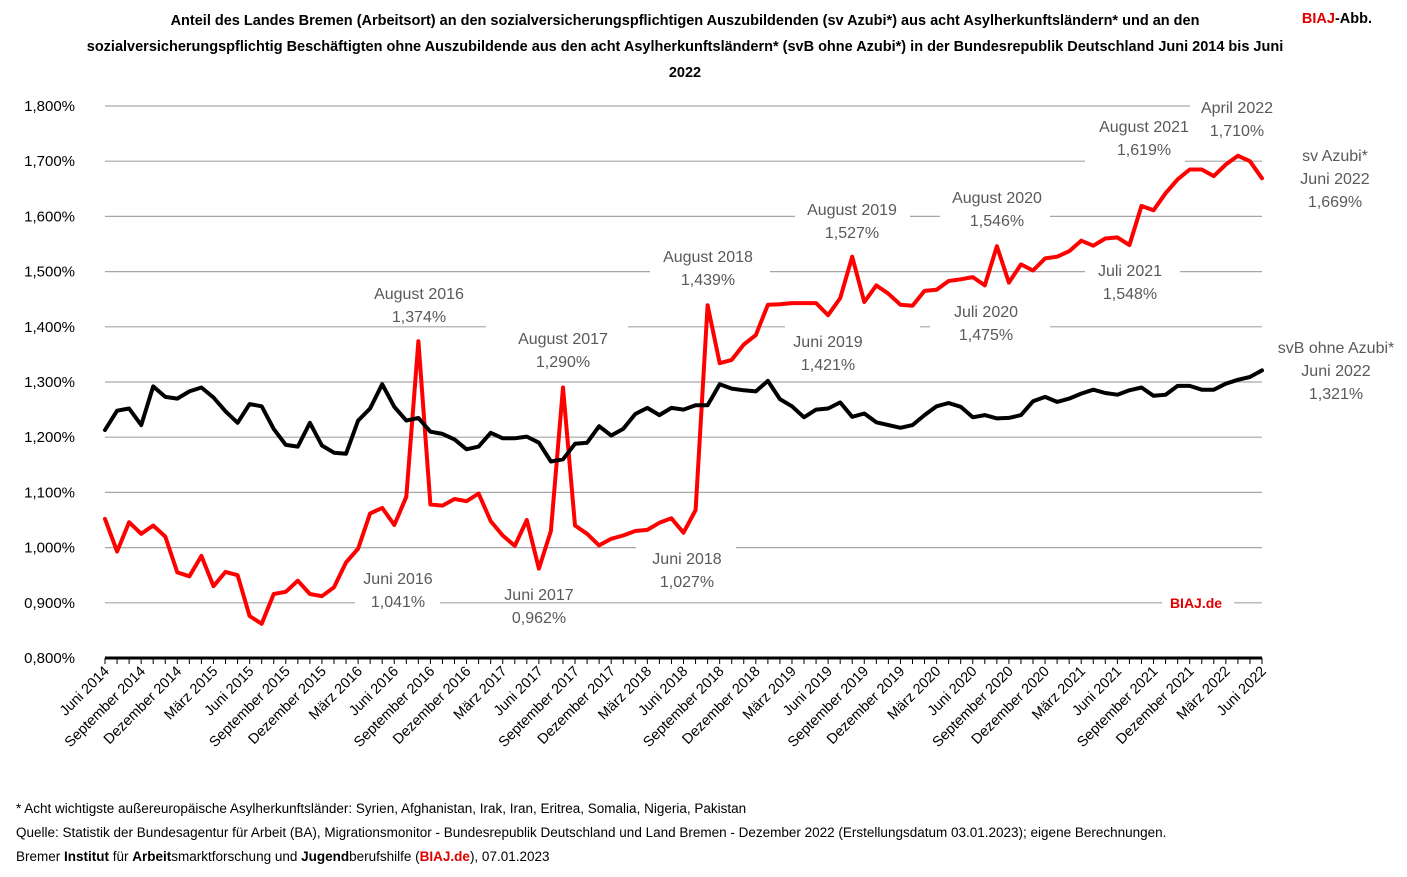  I want to click on annotation-label: Juni 2019, so click(827, 342).